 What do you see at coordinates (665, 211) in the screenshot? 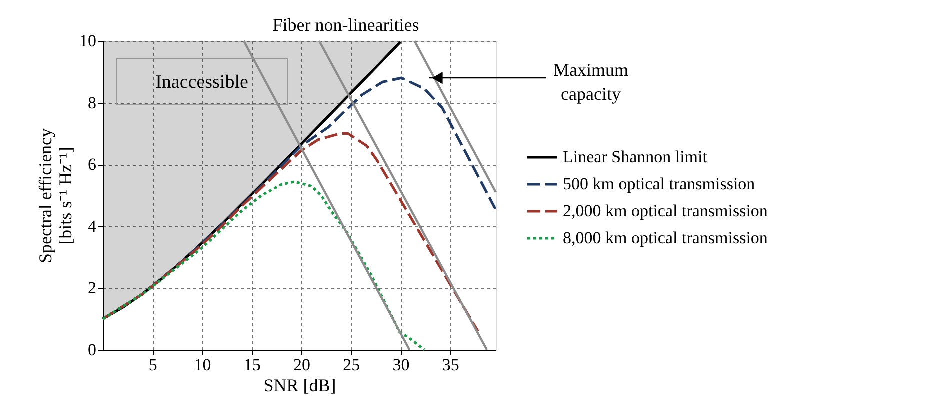
I see `legend-label: 2,000 km optical transmission` at bounding box center [665, 211].